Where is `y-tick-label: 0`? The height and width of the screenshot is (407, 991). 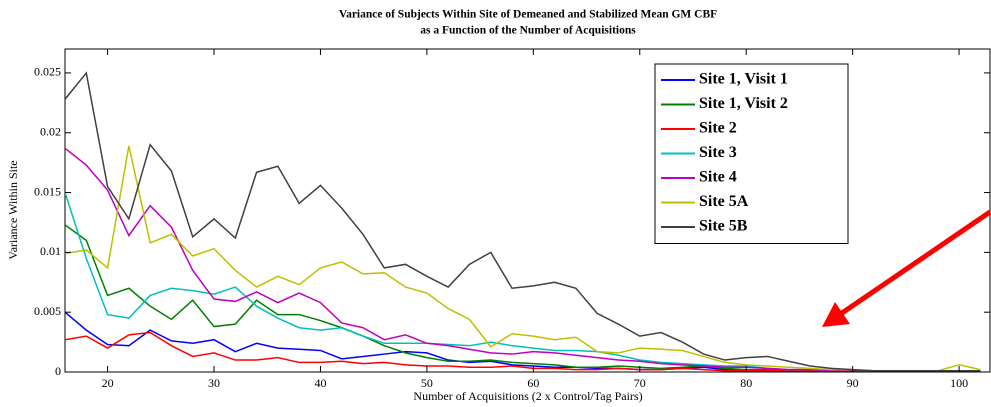 y-tick-label: 0 is located at coordinates (58, 371).